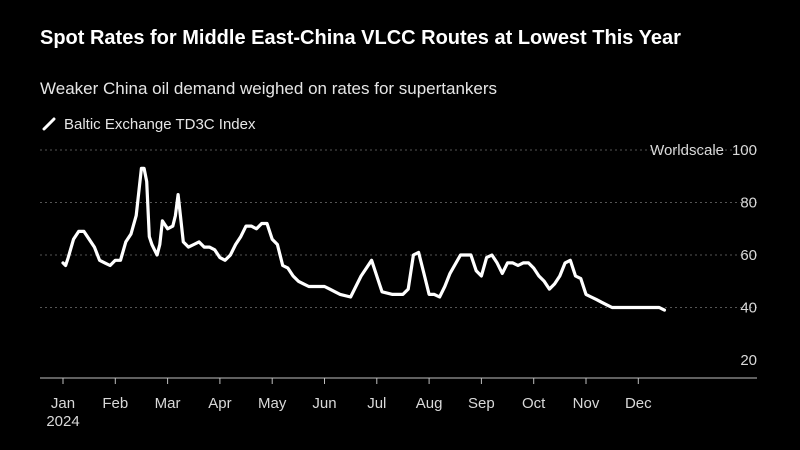 This screenshot has width=800, height=450. I want to click on x-tick-label: Jul, so click(376, 403).